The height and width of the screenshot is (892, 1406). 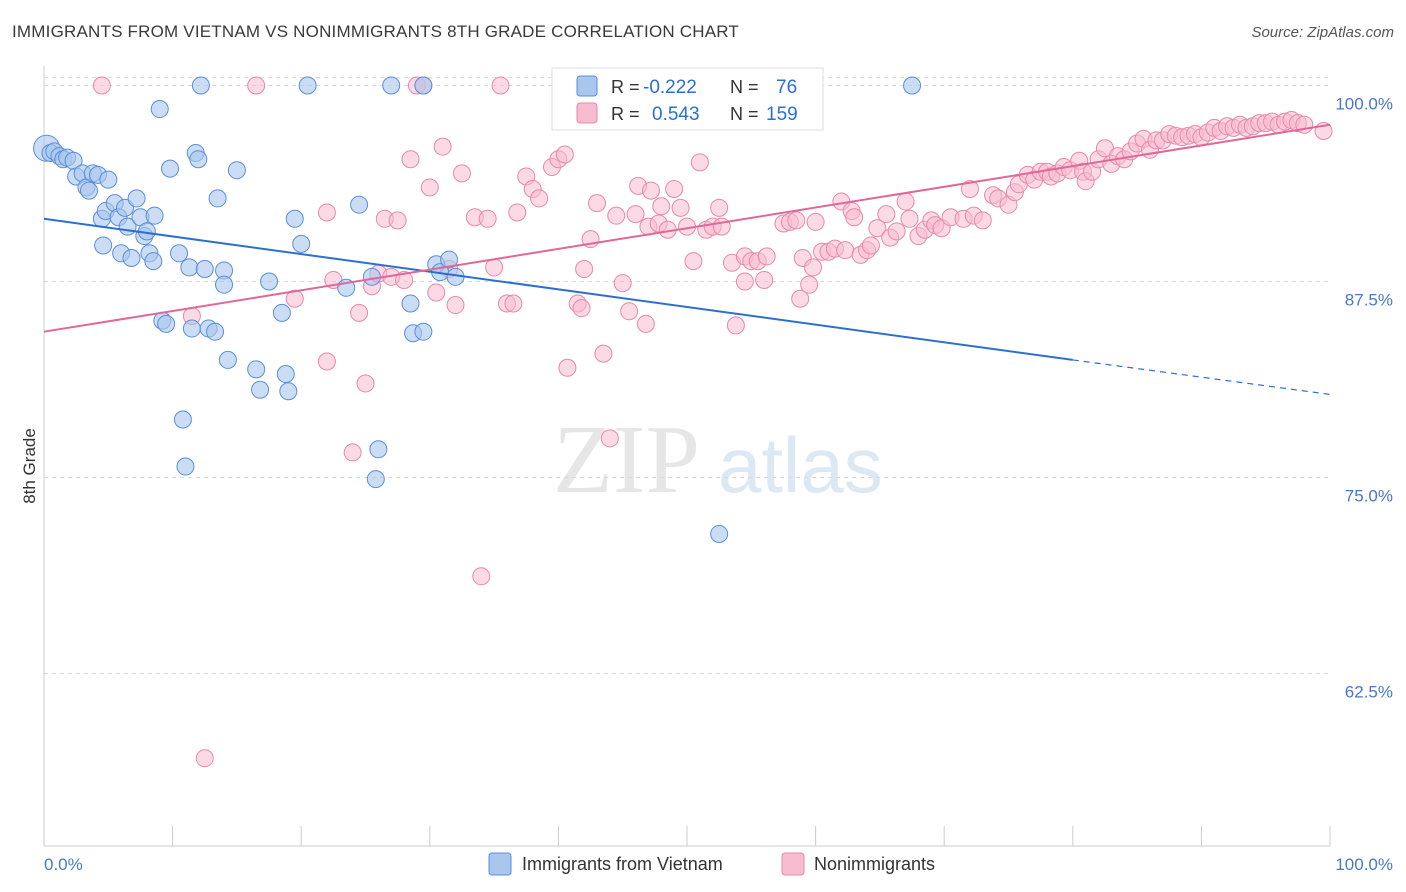 I want to click on legend-swatch-blue, so click(x=587, y=86).